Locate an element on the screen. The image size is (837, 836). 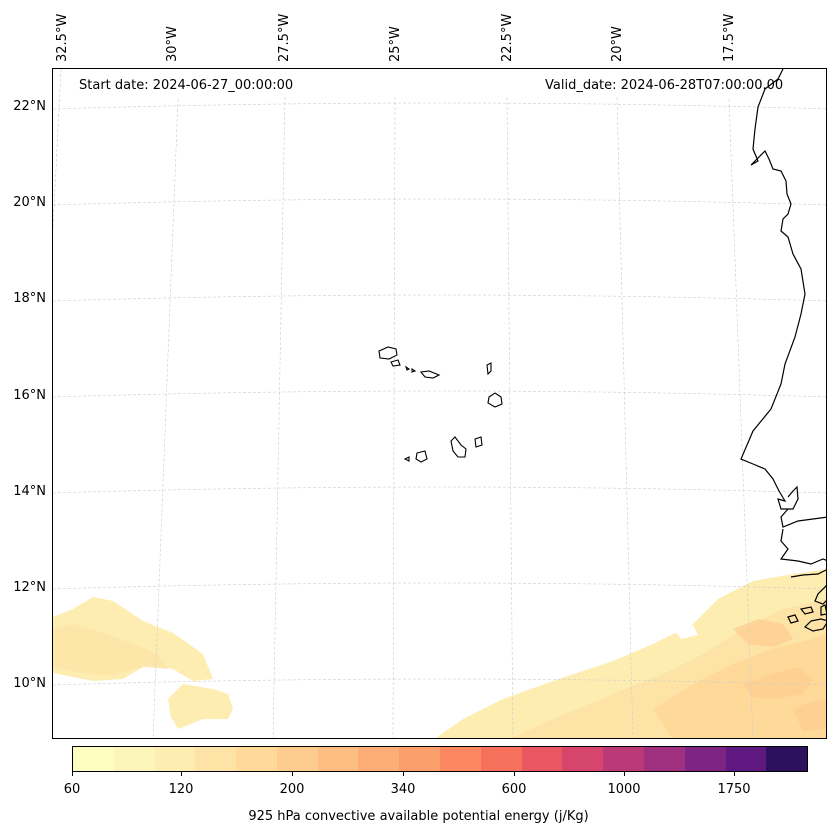
lon-label-27-5w: 27.5°W is located at coordinates (284, 37).